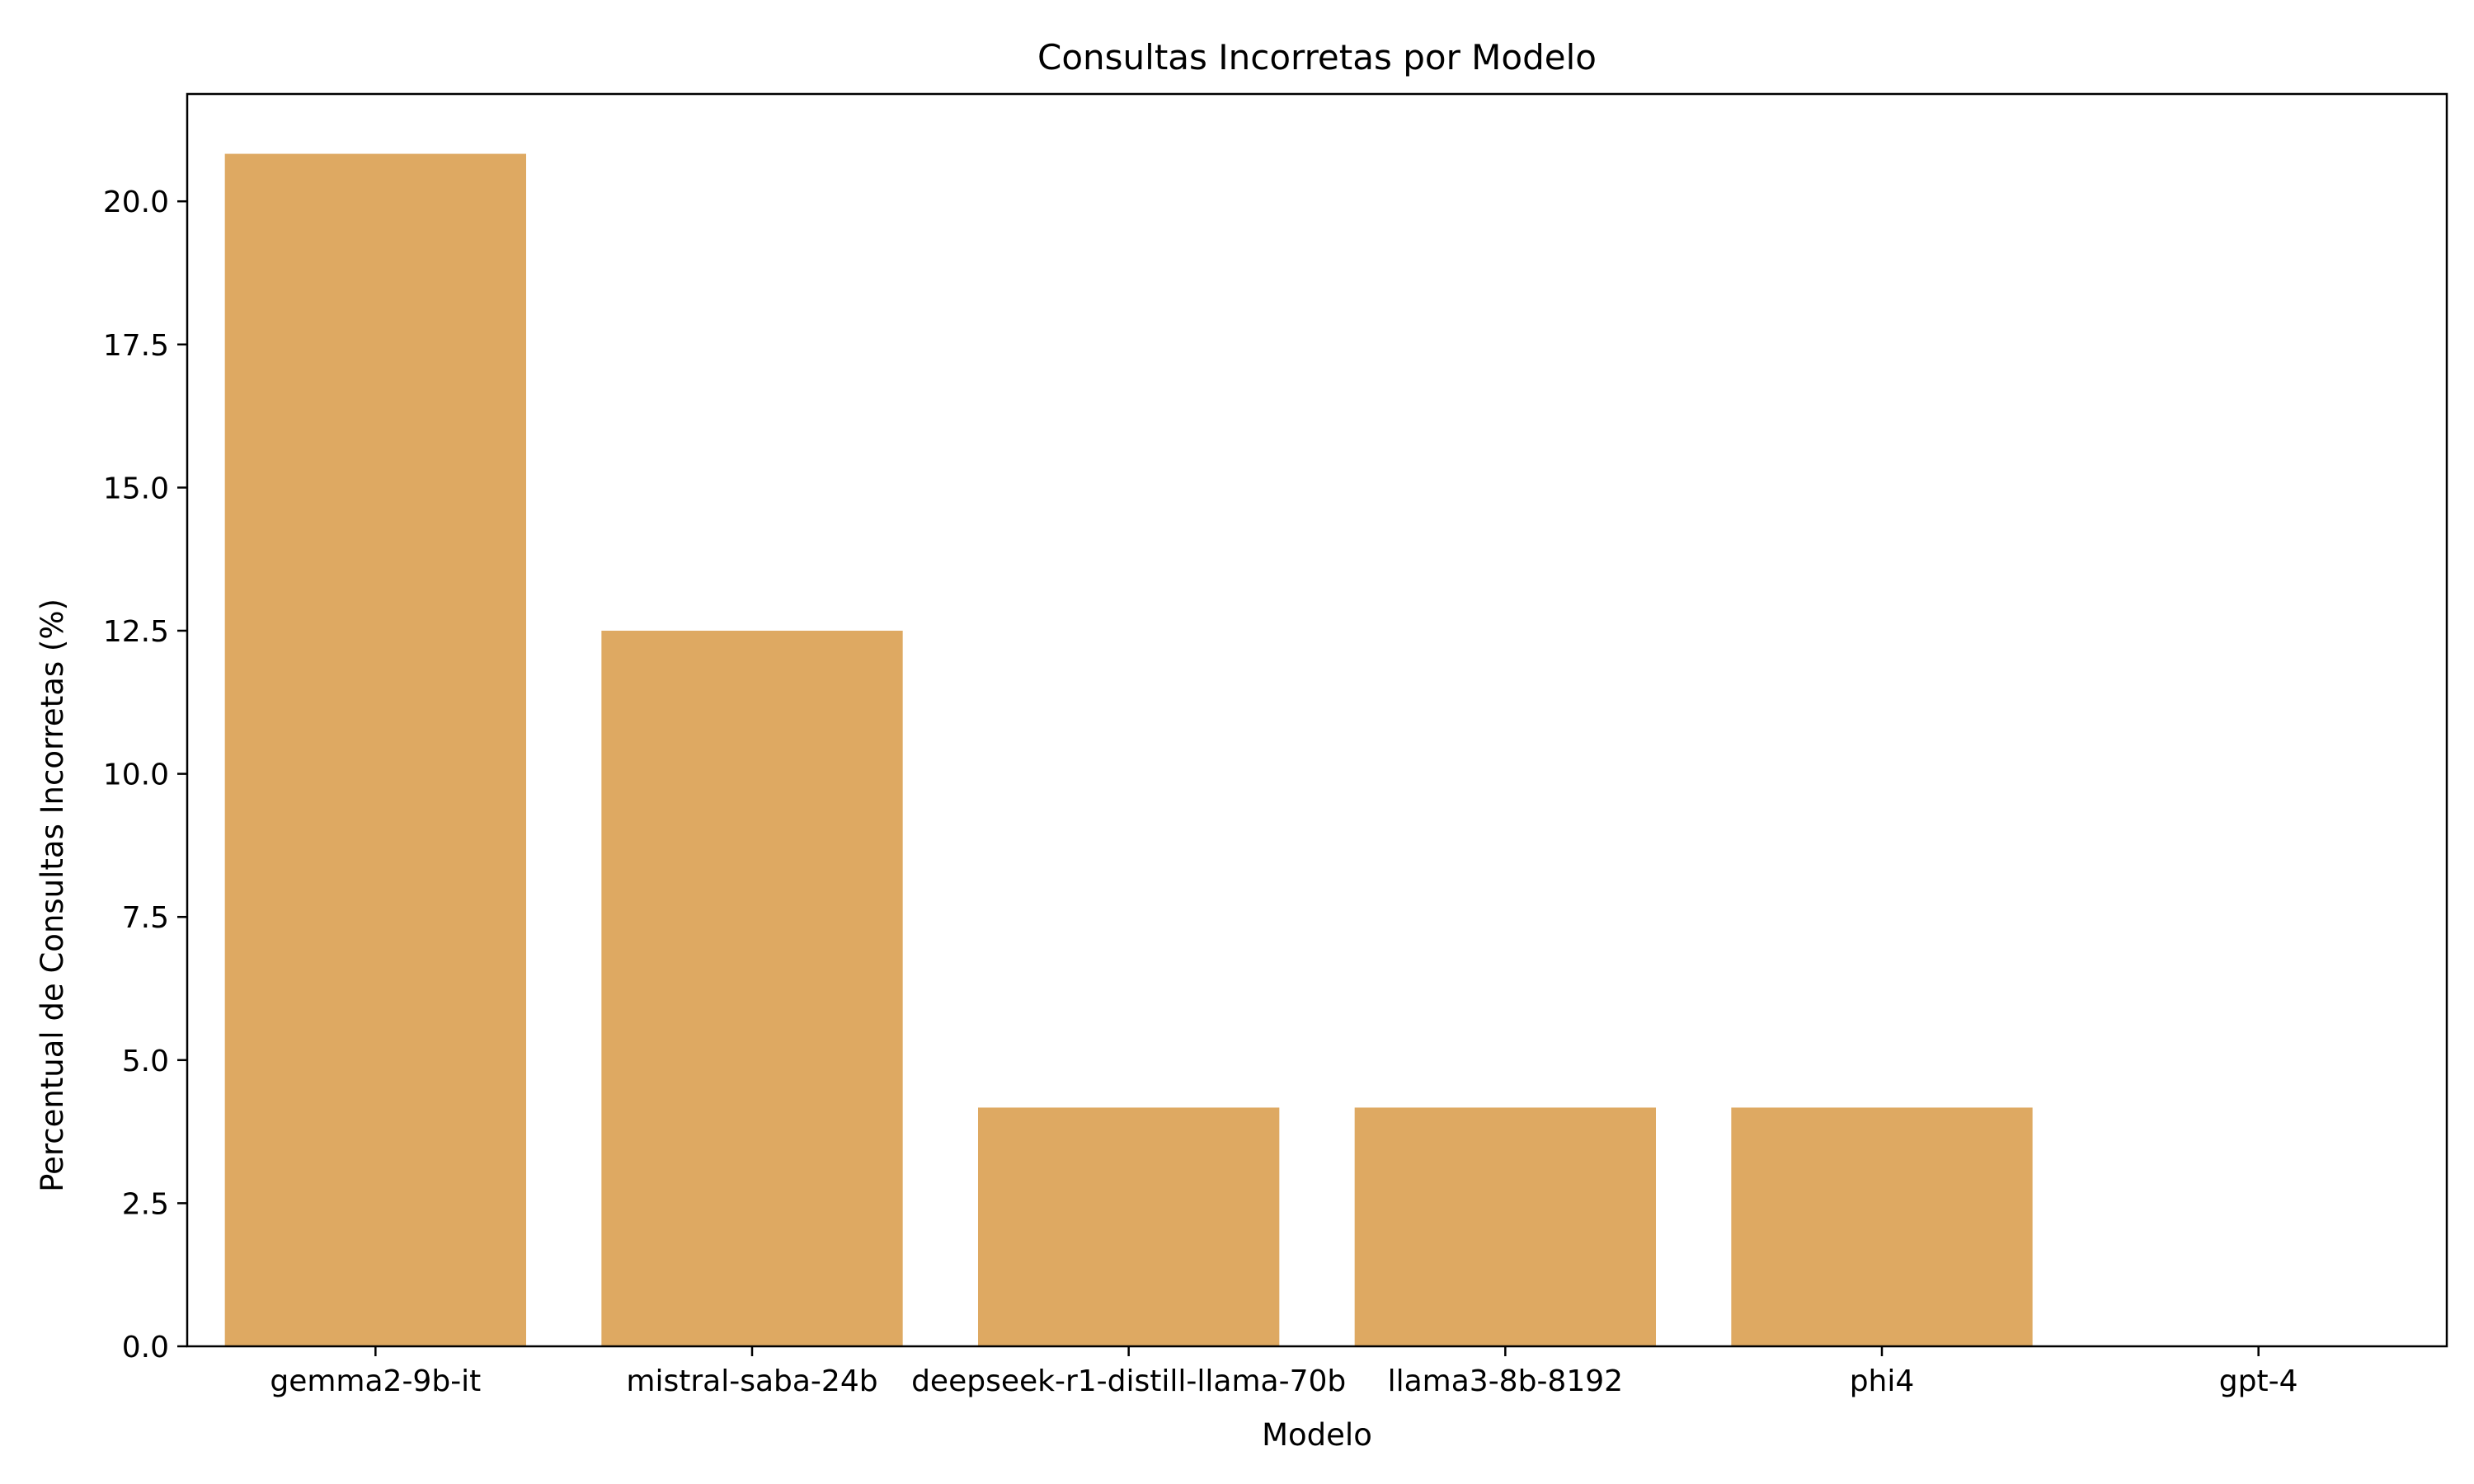 Image resolution: width=2474 pixels, height=1484 pixels. What do you see at coordinates (145, 1204) in the screenshot?
I see `y-tick-label: 2.5` at bounding box center [145, 1204].